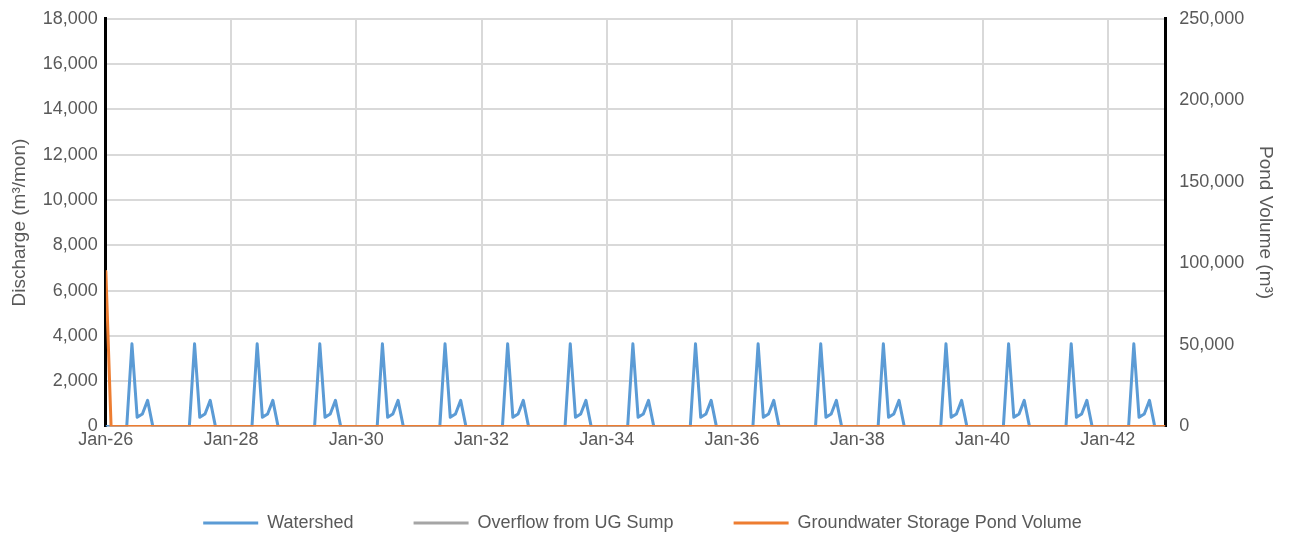 The width and height of the screenshot is (1291, 546). Describe the element at coordinates (857, 439) in the screenshot. I see `x-tick-label: Jan-38` at that location.